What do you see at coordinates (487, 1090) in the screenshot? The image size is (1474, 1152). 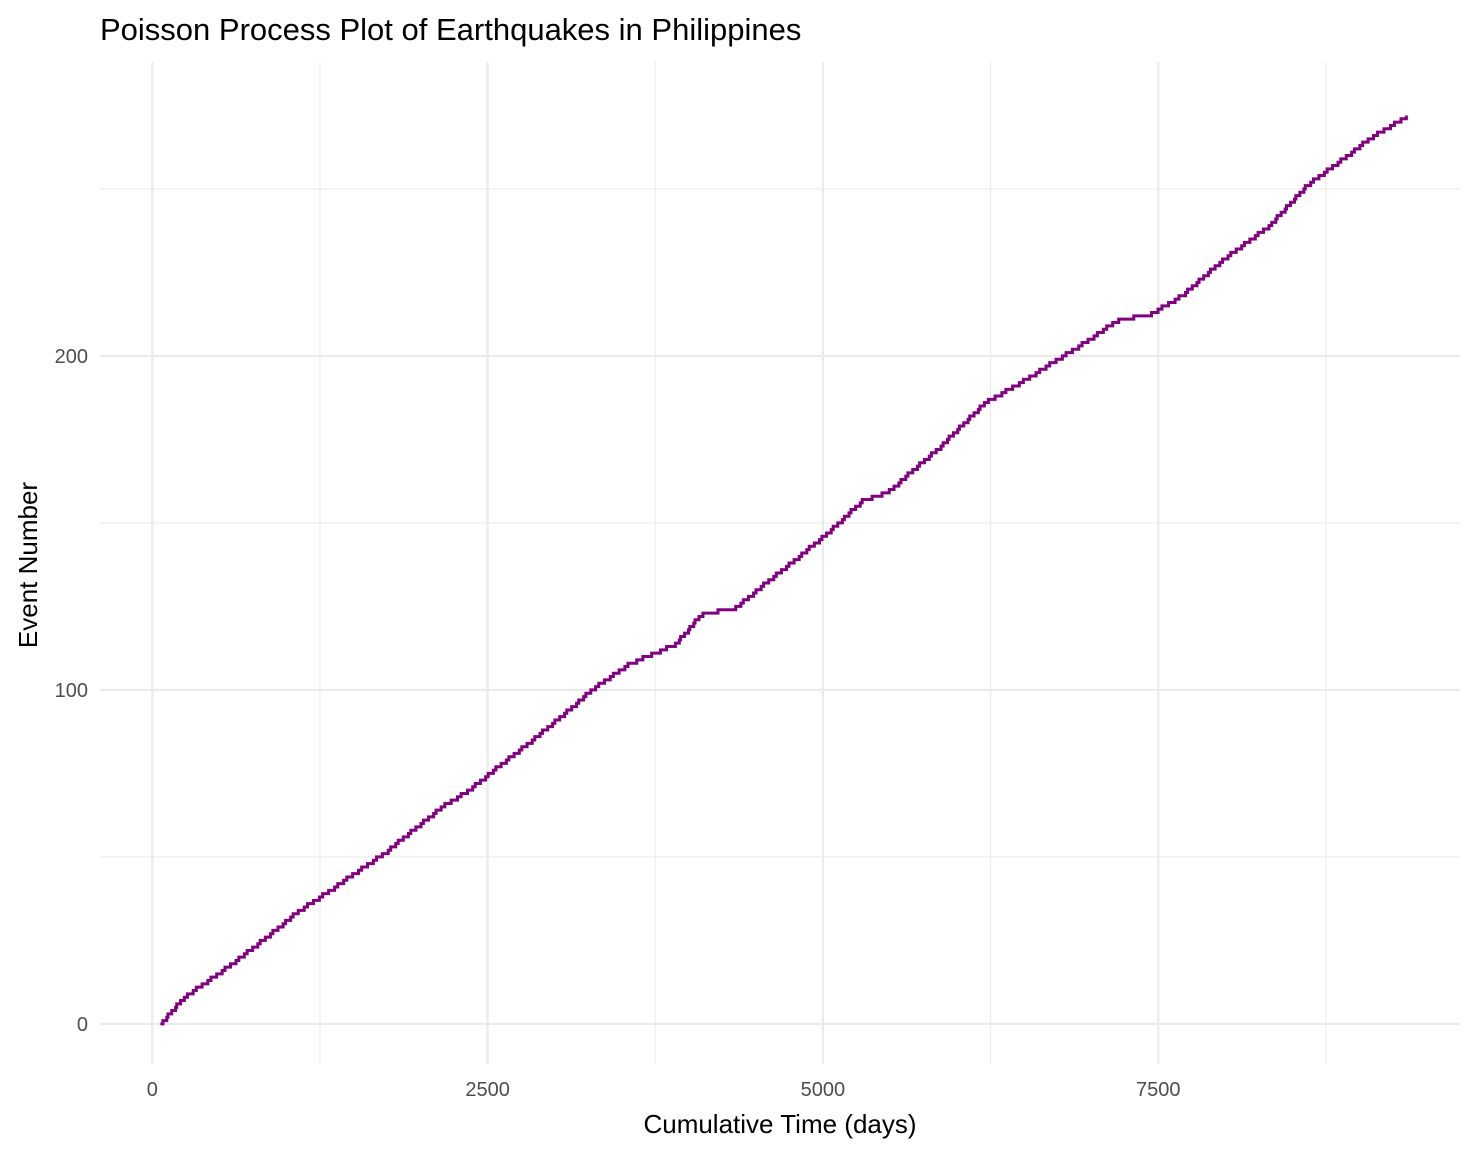 I see `x-tick-label: 2500` at bounding box center [487, 1090].